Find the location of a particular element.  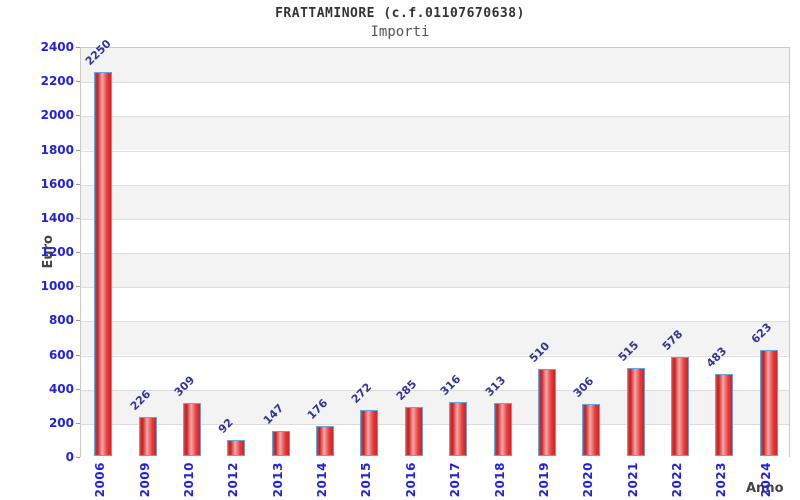

x-tick-label: 2023 is located at coordinates (721, 480).